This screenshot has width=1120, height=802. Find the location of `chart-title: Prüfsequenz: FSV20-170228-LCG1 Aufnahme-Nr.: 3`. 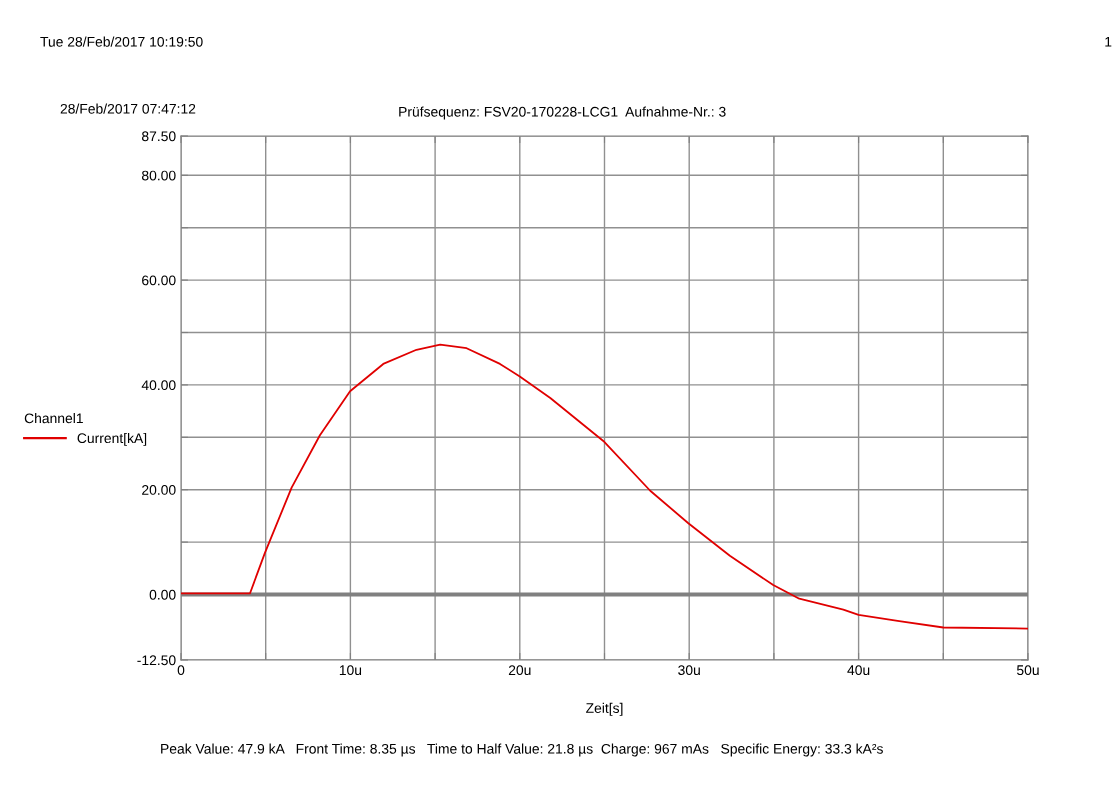

chart-title: Prüfsequenz: FSV20-170228-LCG1 Aufnahme-Nr.: 3 is located at coordinates (562, 113).